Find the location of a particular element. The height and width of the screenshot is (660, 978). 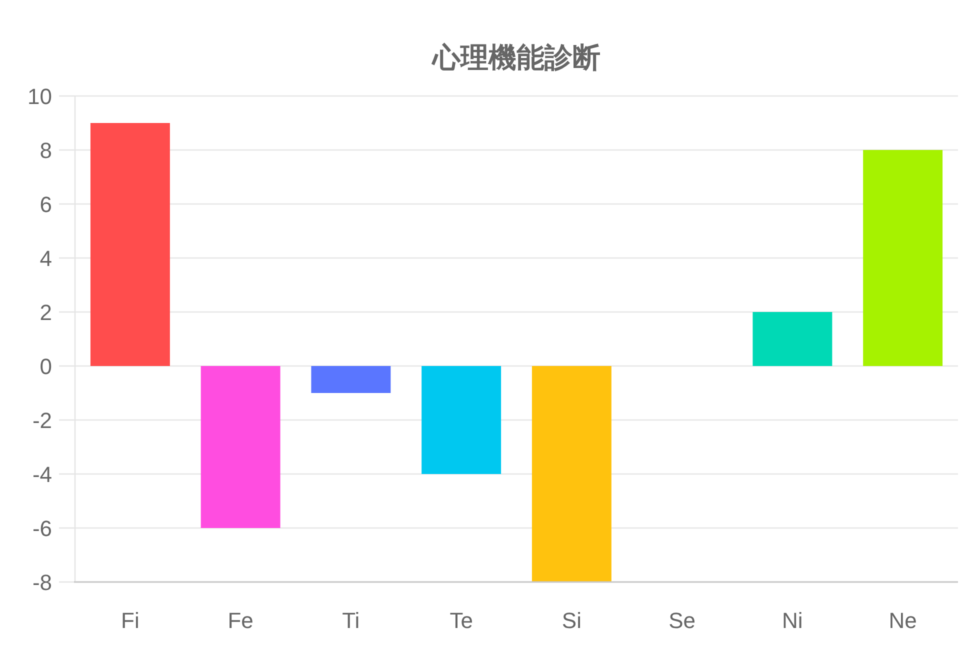

y-tick-label: -2 is located at coordinates (42, 420).